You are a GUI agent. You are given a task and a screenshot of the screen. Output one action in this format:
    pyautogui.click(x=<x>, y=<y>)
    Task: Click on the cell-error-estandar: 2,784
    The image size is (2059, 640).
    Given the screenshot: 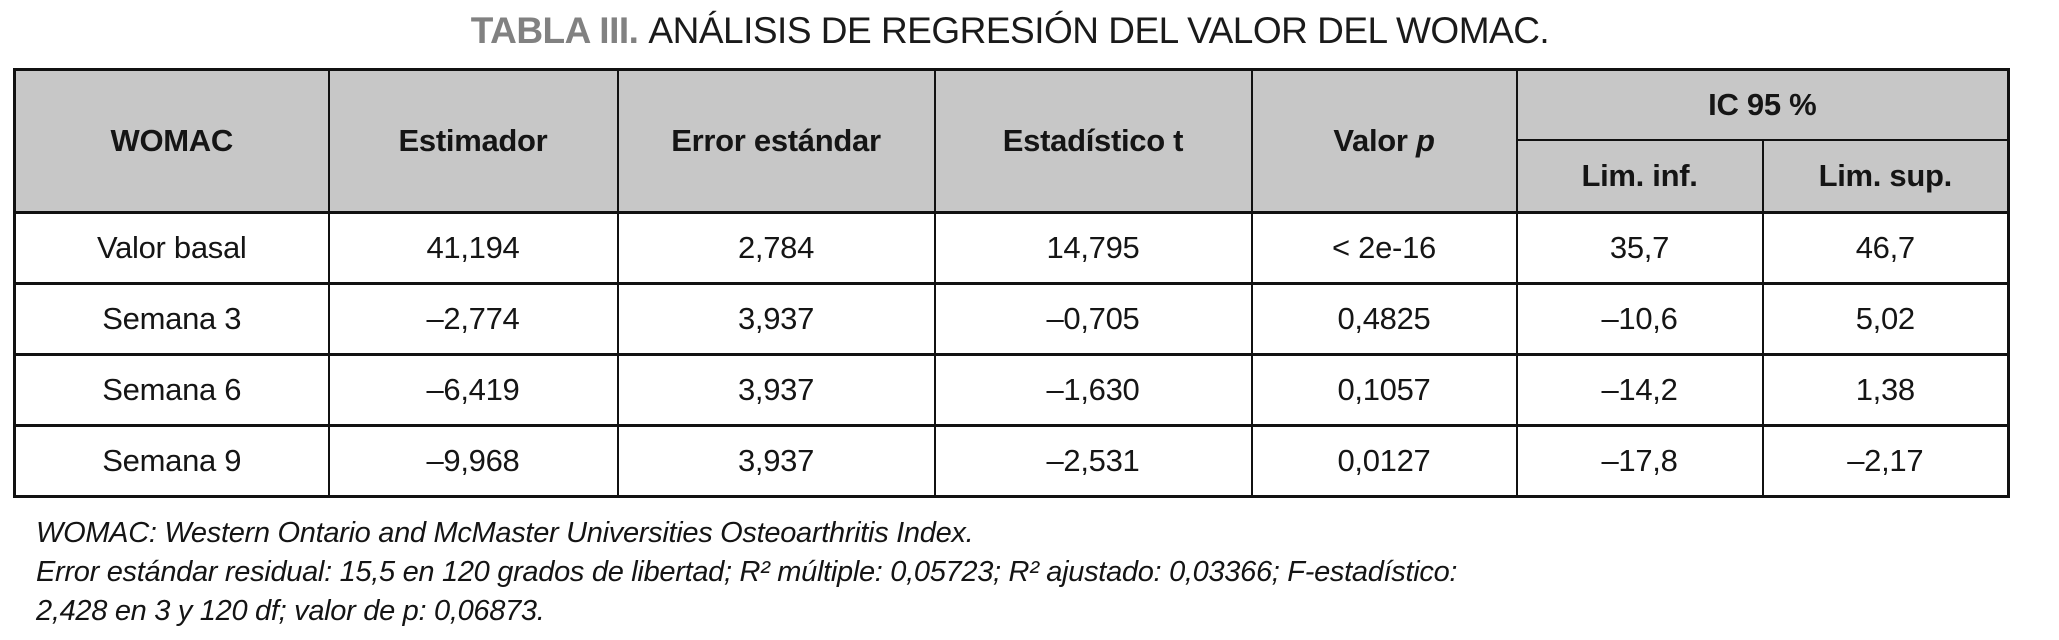 What is the action you would take?
    pyautogui.click(x=776, y=248)
    